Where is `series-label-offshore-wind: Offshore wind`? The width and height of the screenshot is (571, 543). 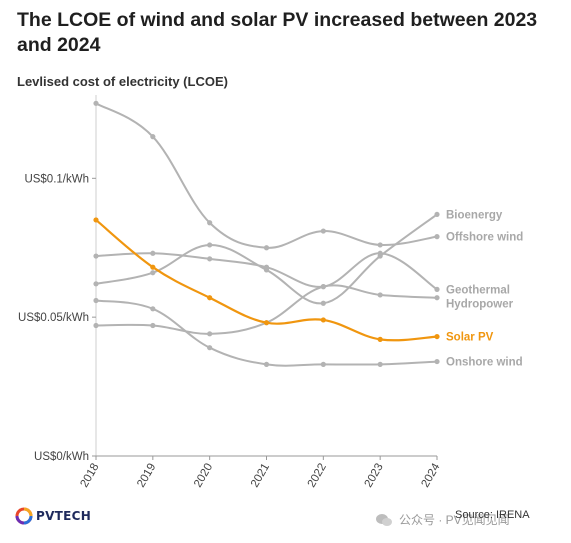 series-label-offshore-wind: Offshore wind is located at coordinates (484, 238).